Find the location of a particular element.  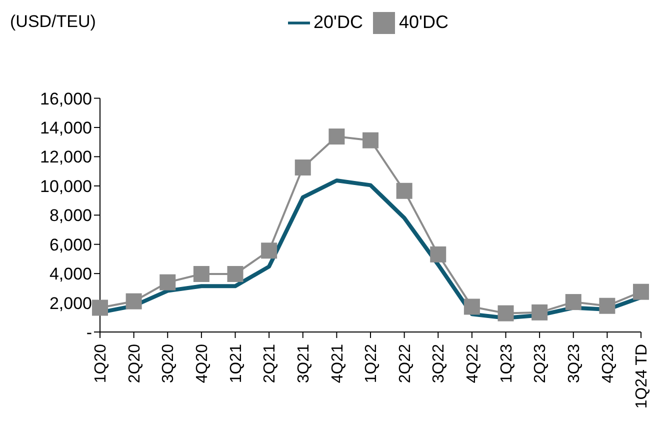

x-tick-label: 1Q20 is located at coordinates (101, 364).